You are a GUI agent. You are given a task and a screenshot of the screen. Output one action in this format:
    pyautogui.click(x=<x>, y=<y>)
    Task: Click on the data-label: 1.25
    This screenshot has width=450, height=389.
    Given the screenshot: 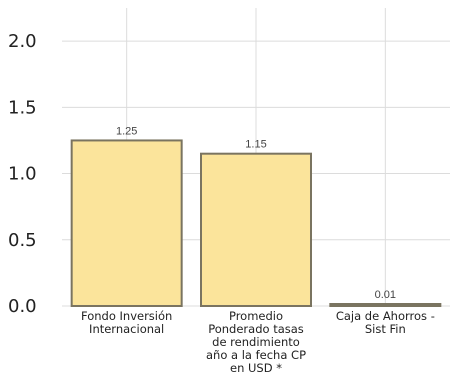 What is the action you would take?
    pyautogui.click(x=126, y=131)
    